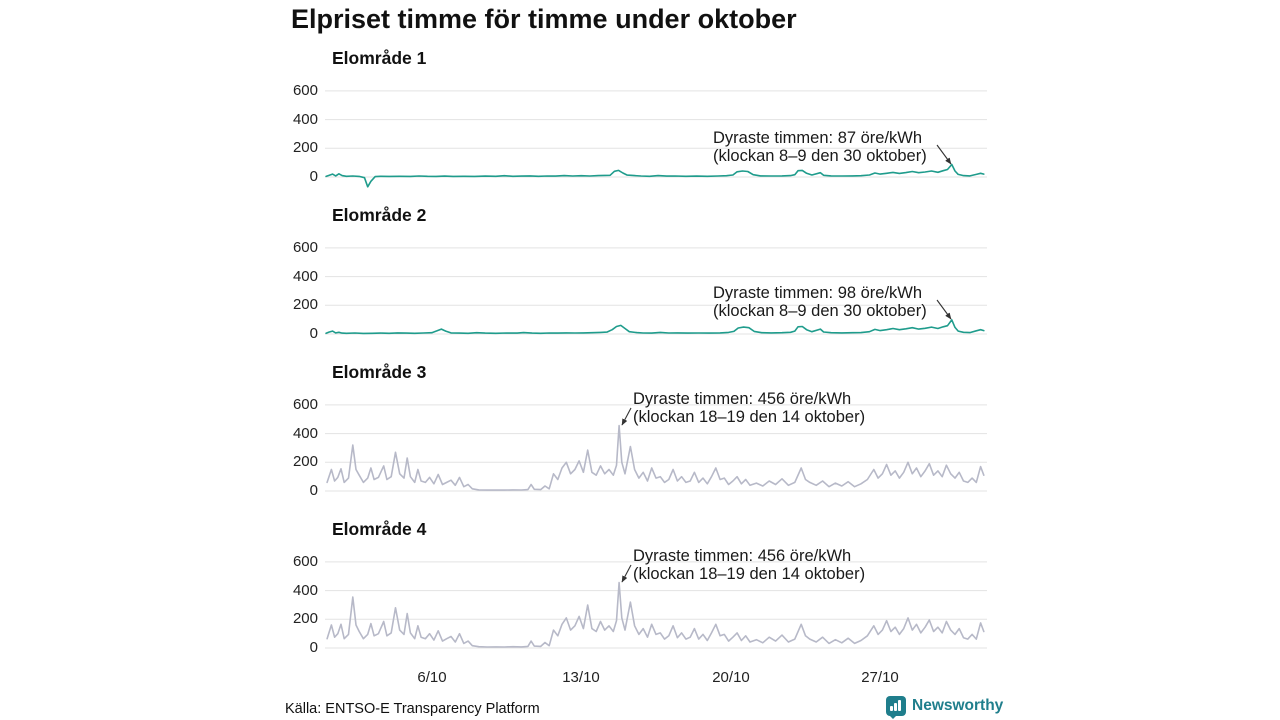 The width and height of the screenshot is (1280, 720). What do you see at coordinates (412, 709) in the screenshot?
I see `source-credit: Källa: ENTSO-E Transparency Platform` at bounding box center [412, 709].